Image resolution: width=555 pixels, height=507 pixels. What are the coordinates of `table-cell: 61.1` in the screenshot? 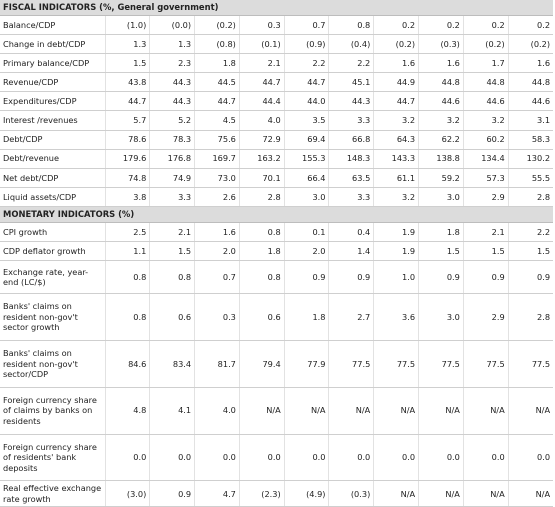 It's located at (396, 178).